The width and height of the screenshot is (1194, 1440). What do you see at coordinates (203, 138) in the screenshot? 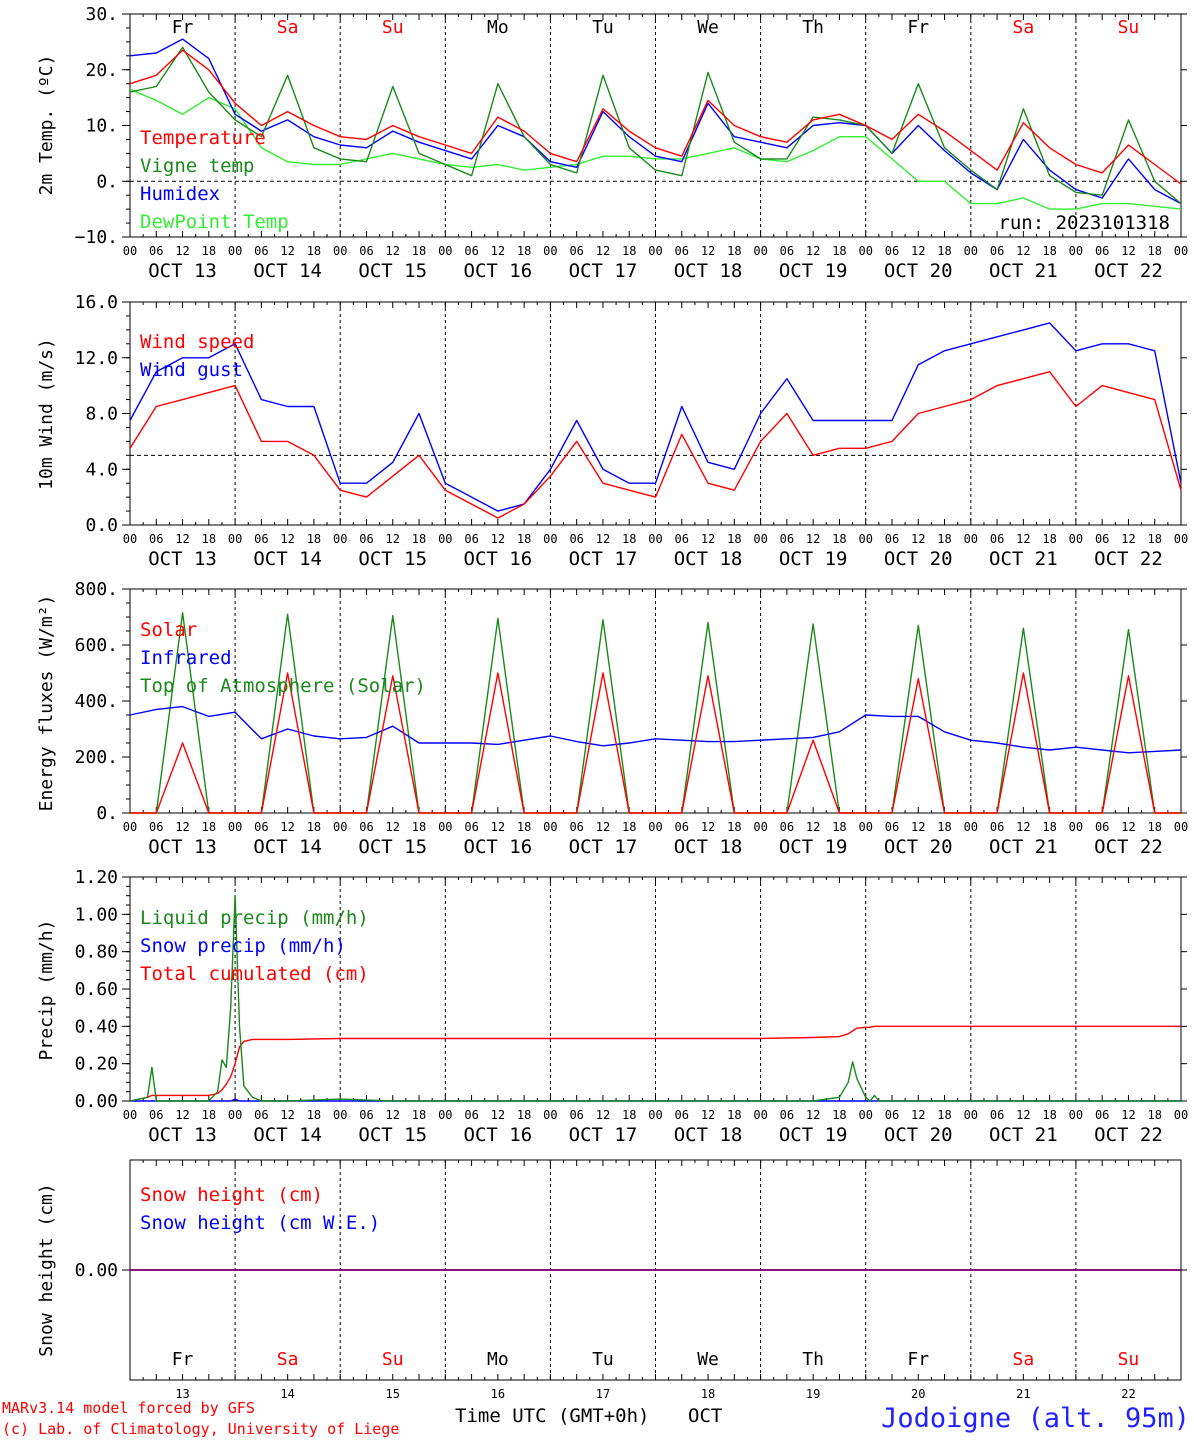
I see `legend-entry: Temperature` at bounding box center [203, 138].